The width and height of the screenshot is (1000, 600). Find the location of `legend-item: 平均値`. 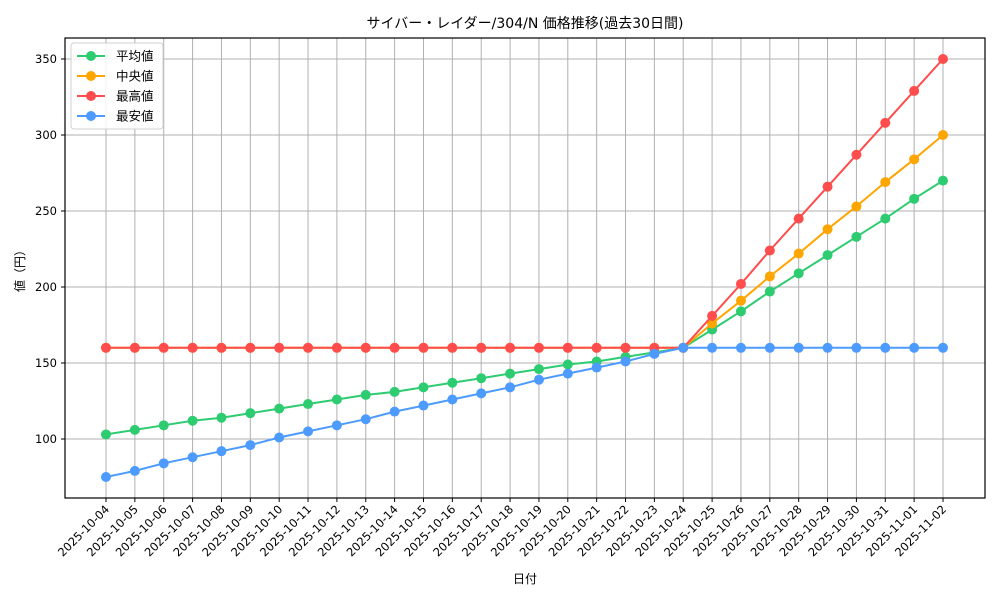

legend-item: 平均値 is located at coordinates (115, 56).